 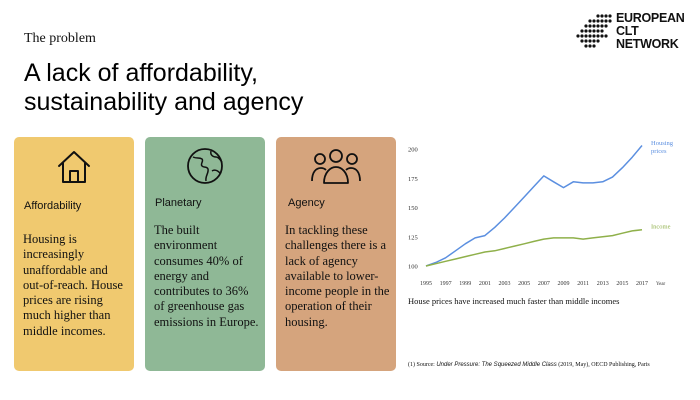 What do you see at coordinates (306, 203) in the screenshot?
I see `card-title-agency: Agency` at bounding box center [306, 203].